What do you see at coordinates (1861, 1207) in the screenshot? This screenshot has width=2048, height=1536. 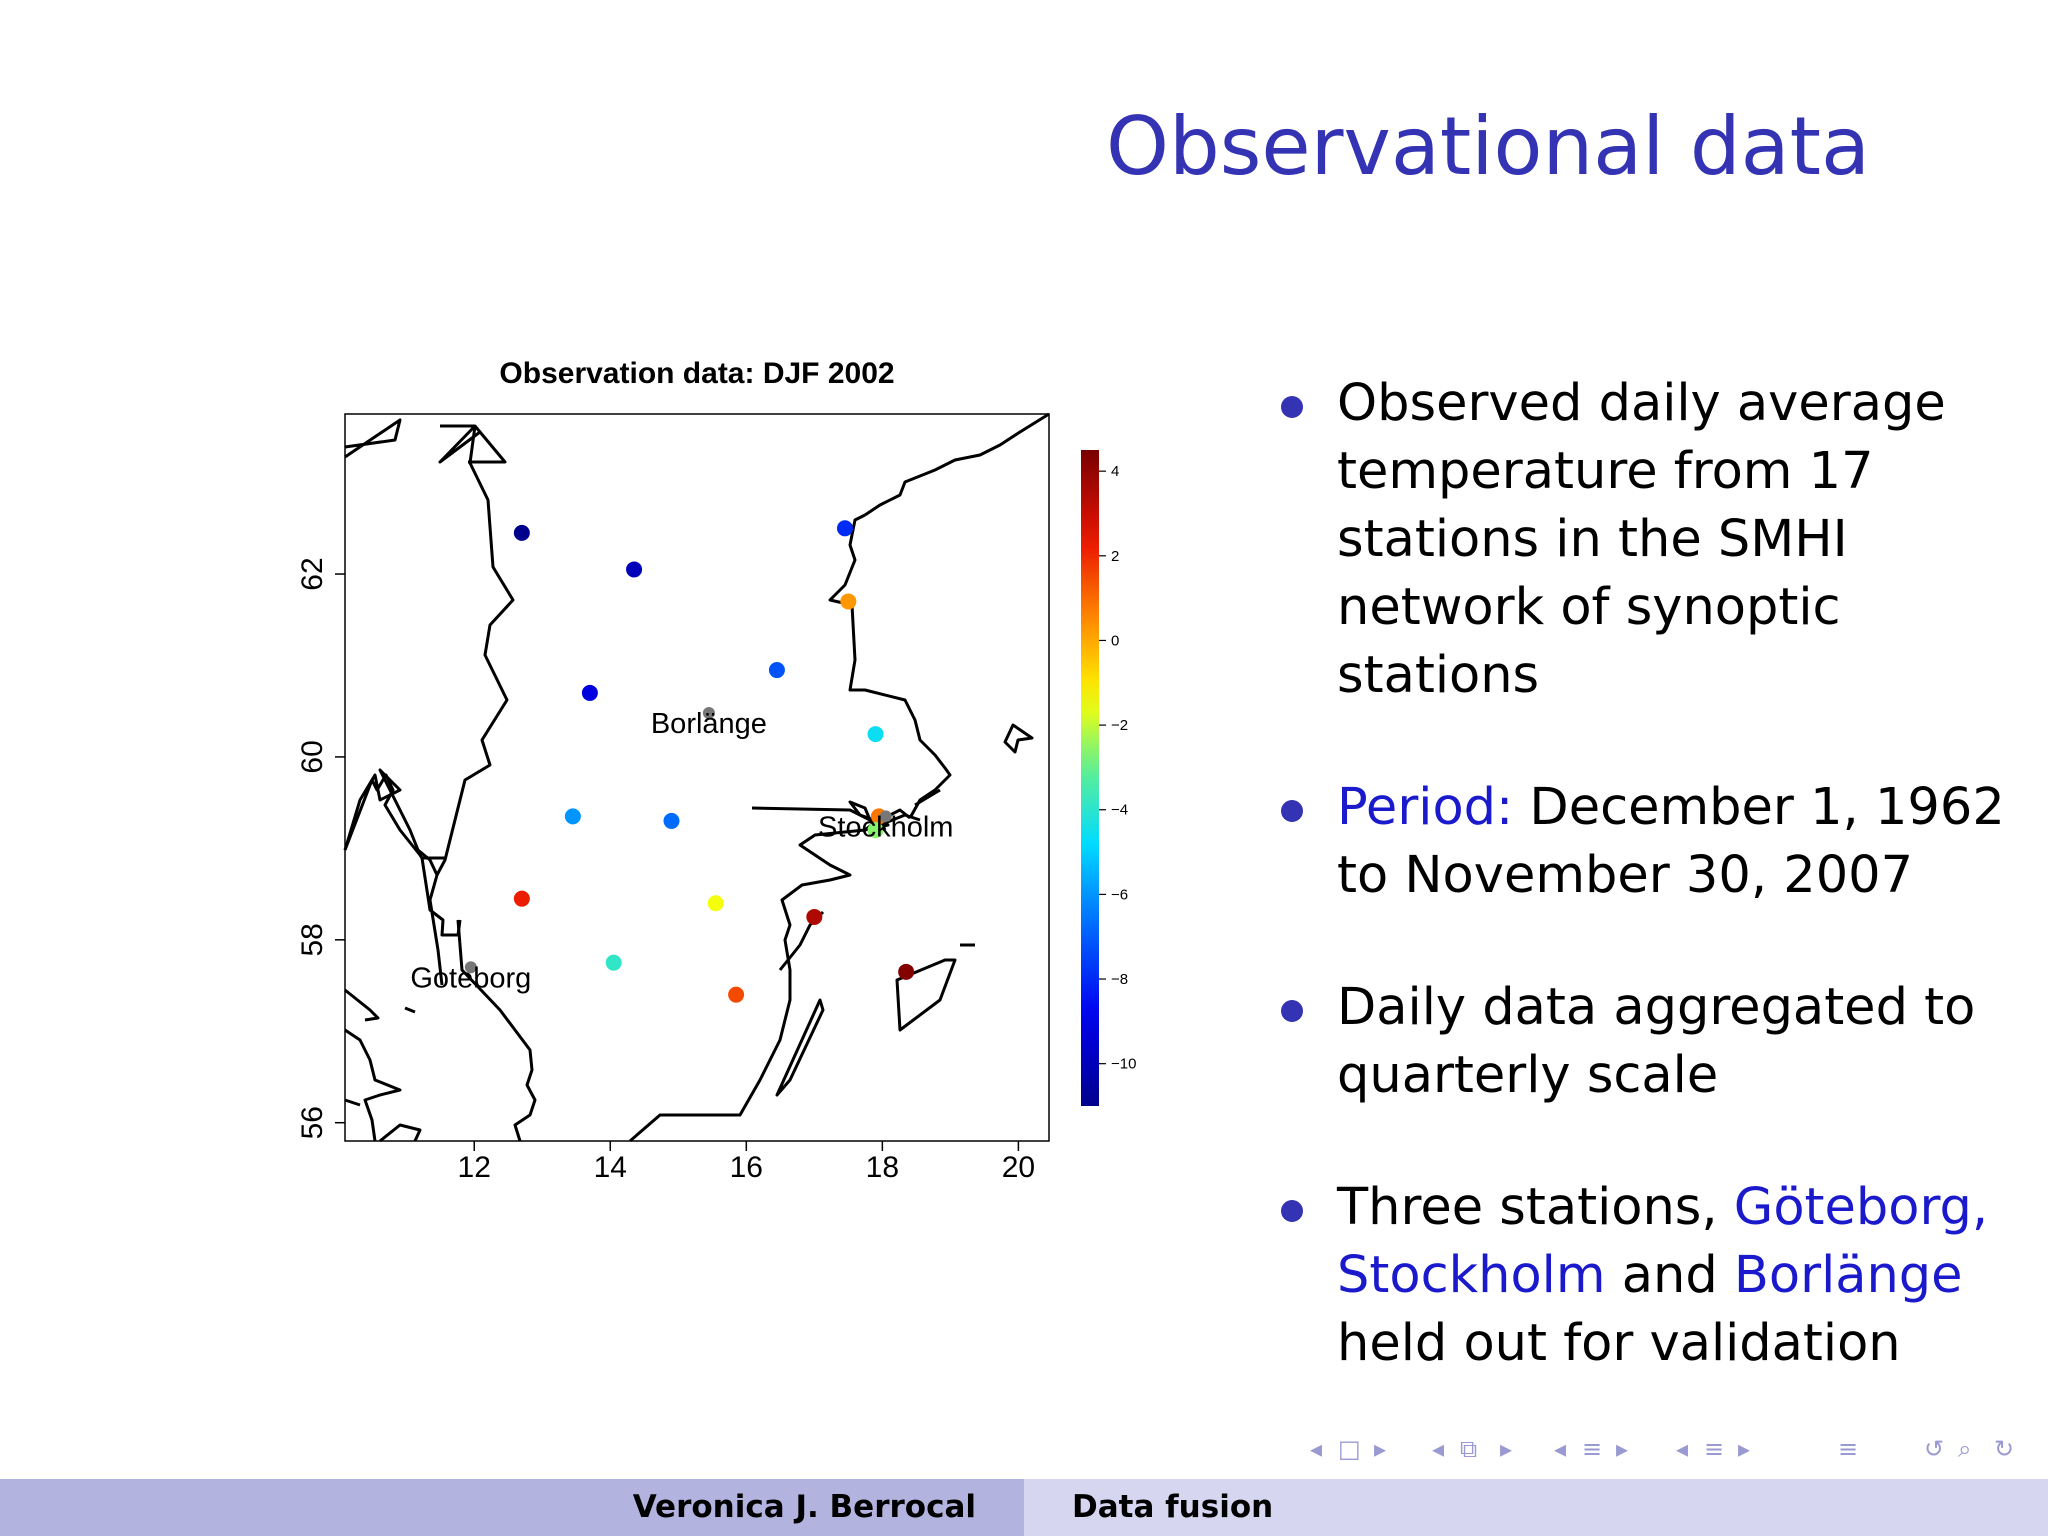 I see `highlighted-text: Göteborg,` at bounding box center [1861, 1207].